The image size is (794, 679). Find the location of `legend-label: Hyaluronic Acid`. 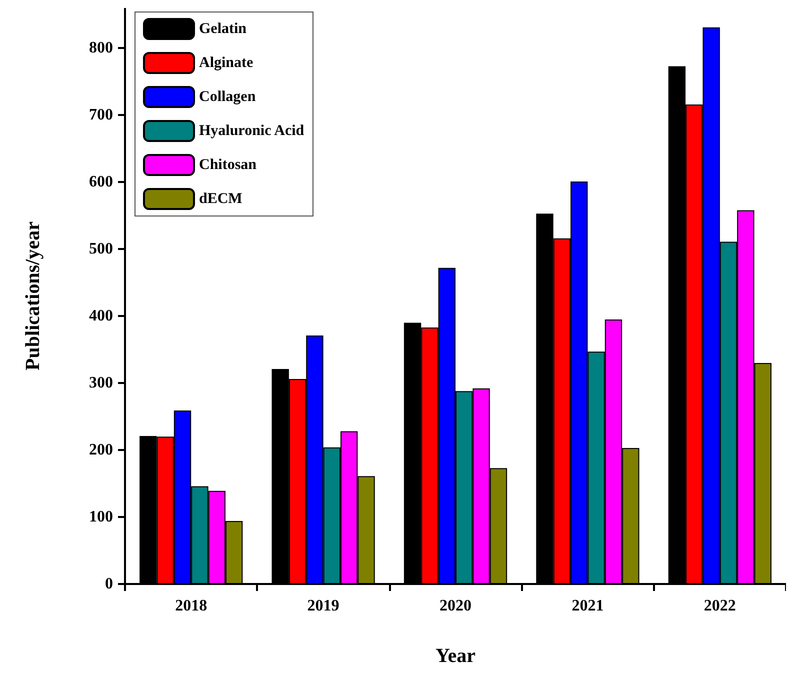

legend-label: Hyaluronic Acid is located at coordinates (252, 131).